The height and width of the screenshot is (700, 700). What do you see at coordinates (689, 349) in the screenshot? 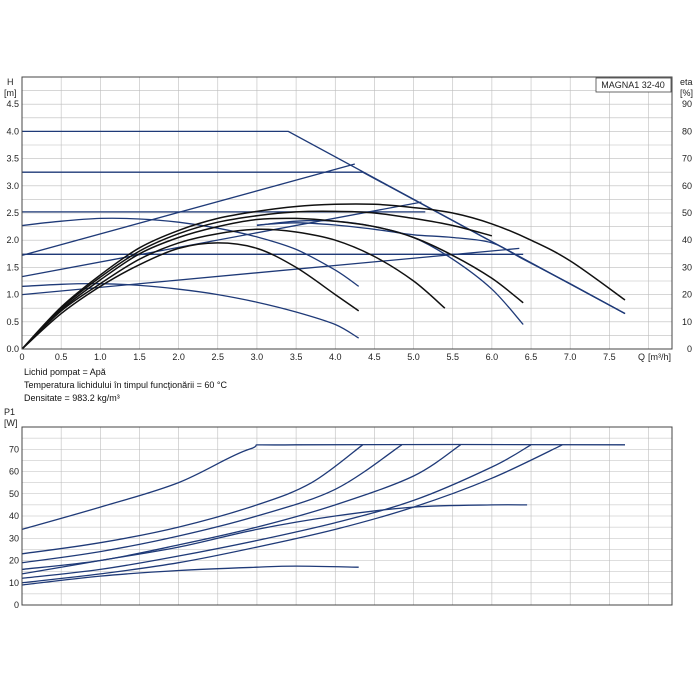
I see `eta-tick-label: 0` at bounding box center [689, 349].